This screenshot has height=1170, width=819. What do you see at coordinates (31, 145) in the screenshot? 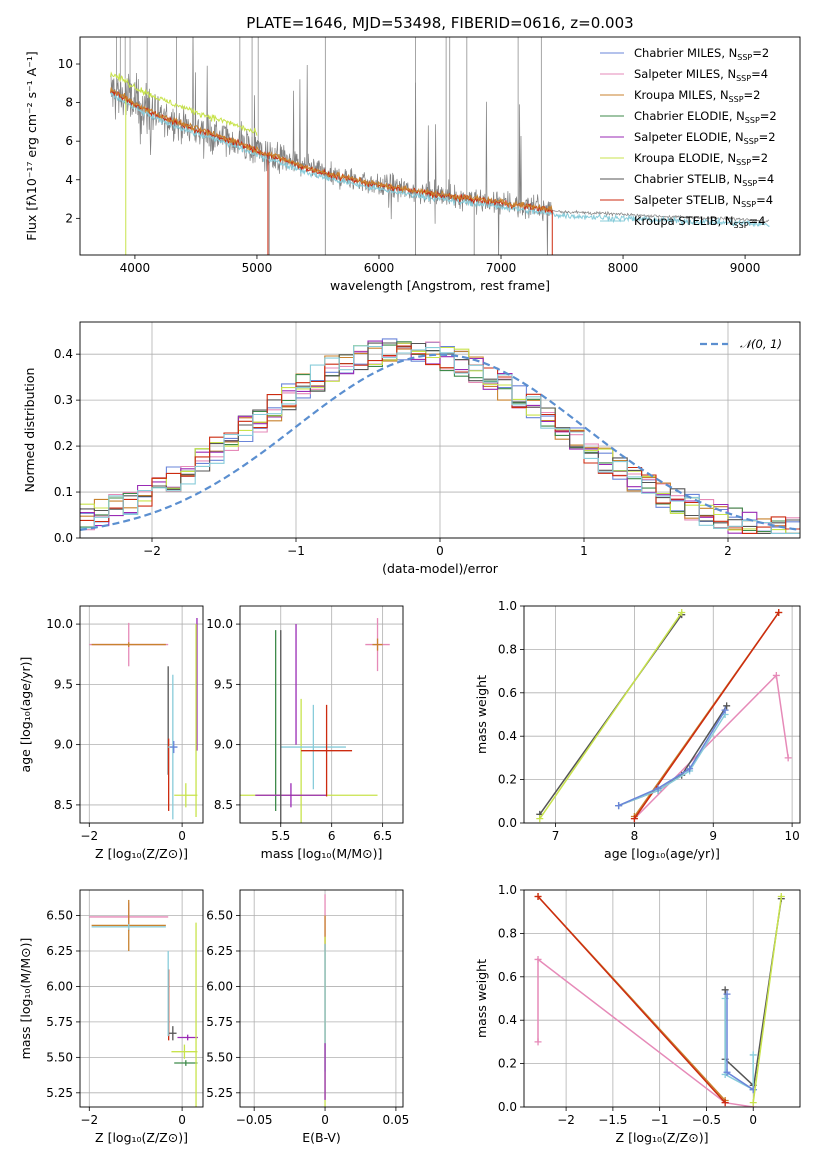
I see `y-axis-label: Flux [fλ10⁻¹⁷ erg cm⁻² s⁻¹ A⁻¹]` at bounding box center [31, 145].